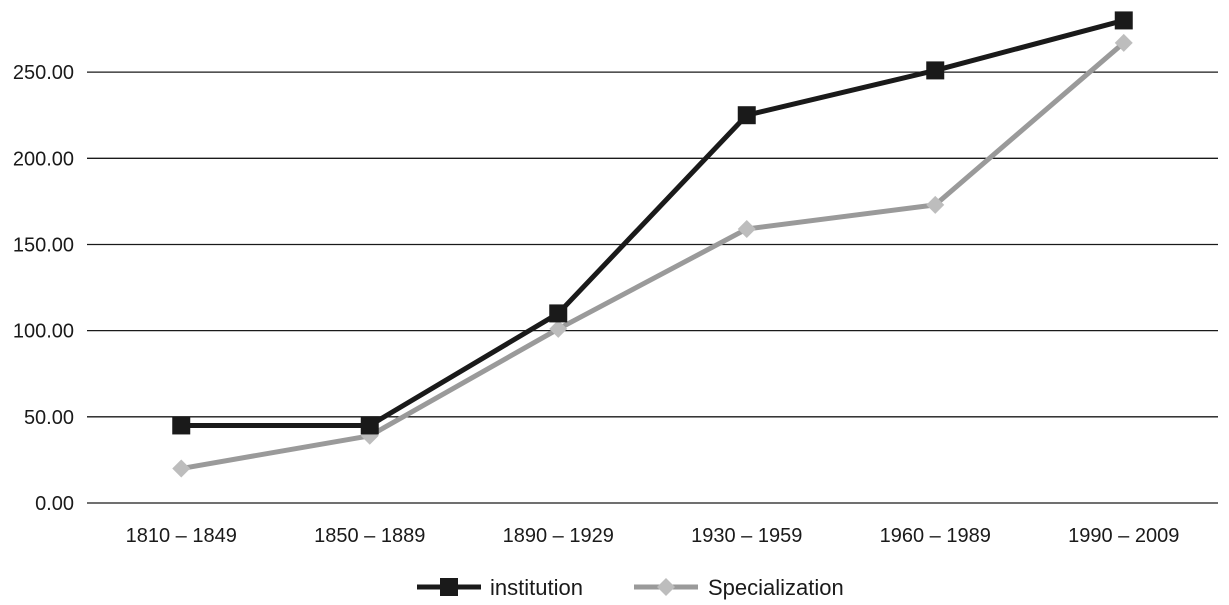  What do you see at coordinates (449, 587) in the screenshot?
I see `legend-marker-square` at bounding box center [449, 587].